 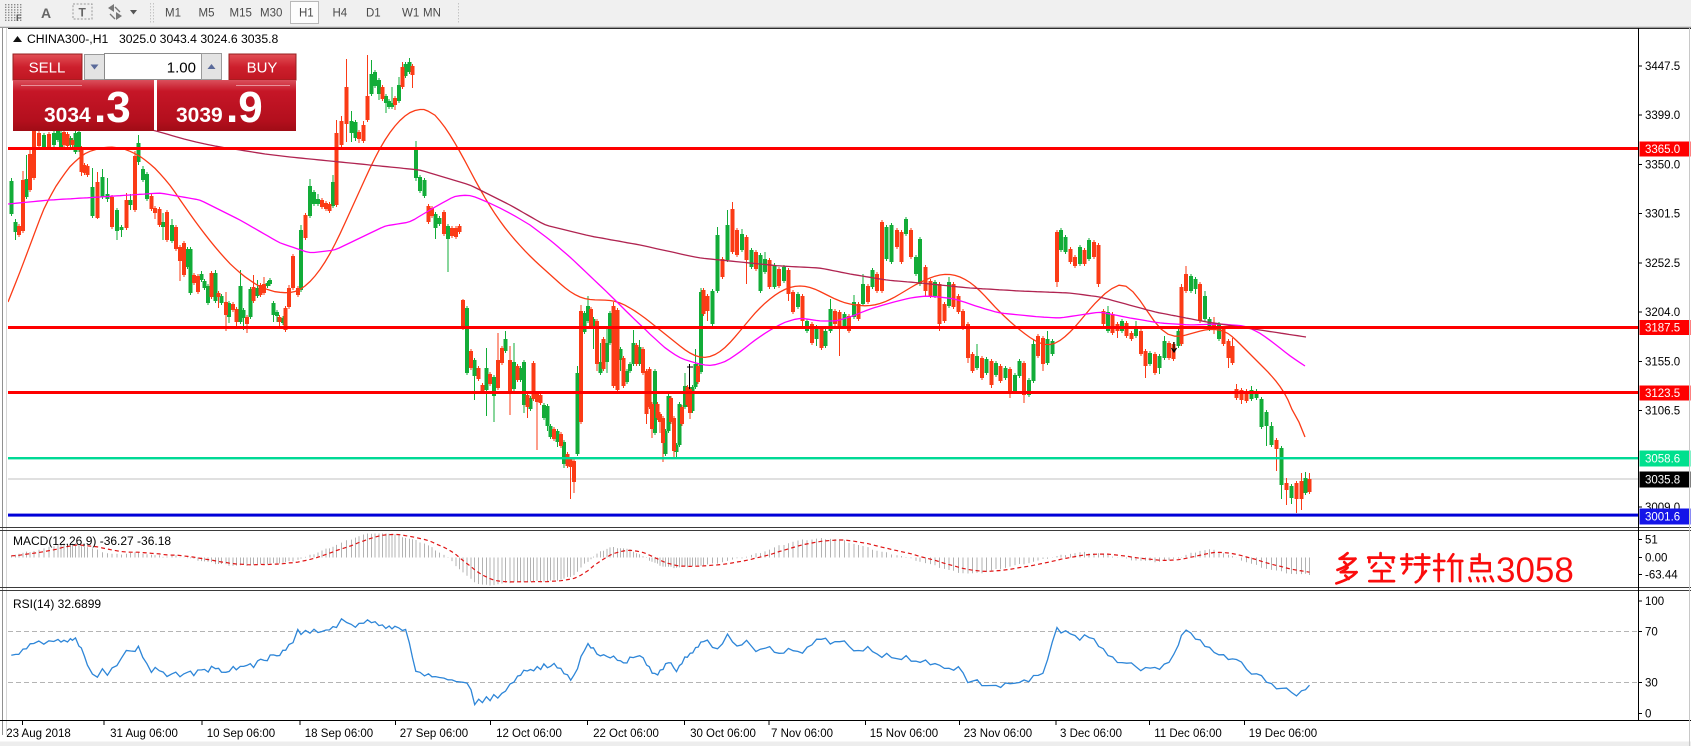 I want to click on svg-text: MN, so click(x=432, y=14).